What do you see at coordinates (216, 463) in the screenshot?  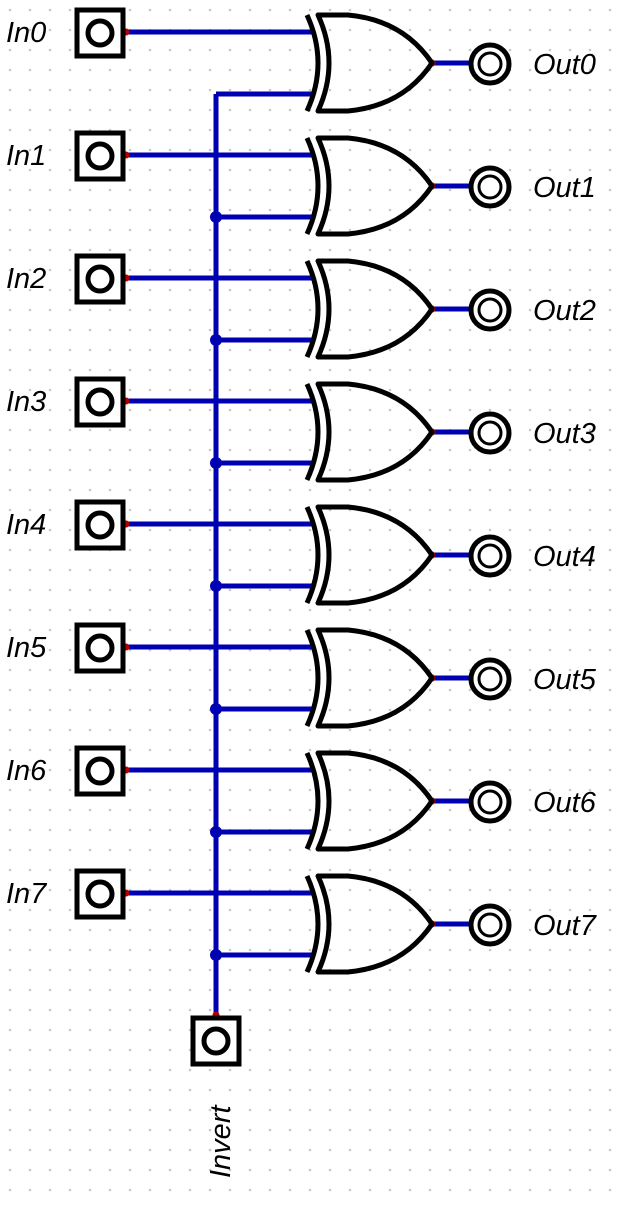 I see `wire-junction` at bounding box center [216, 463].